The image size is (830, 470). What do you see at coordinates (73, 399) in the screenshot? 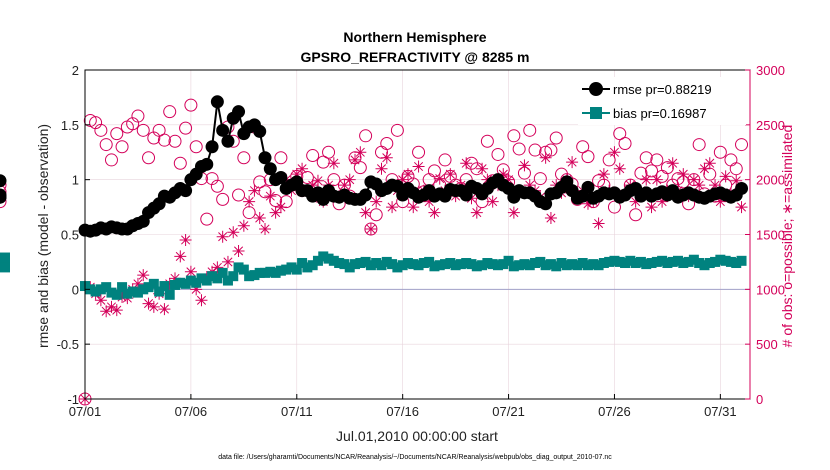
I see `y-tick-label: -1` at bounding box center [73, 399].